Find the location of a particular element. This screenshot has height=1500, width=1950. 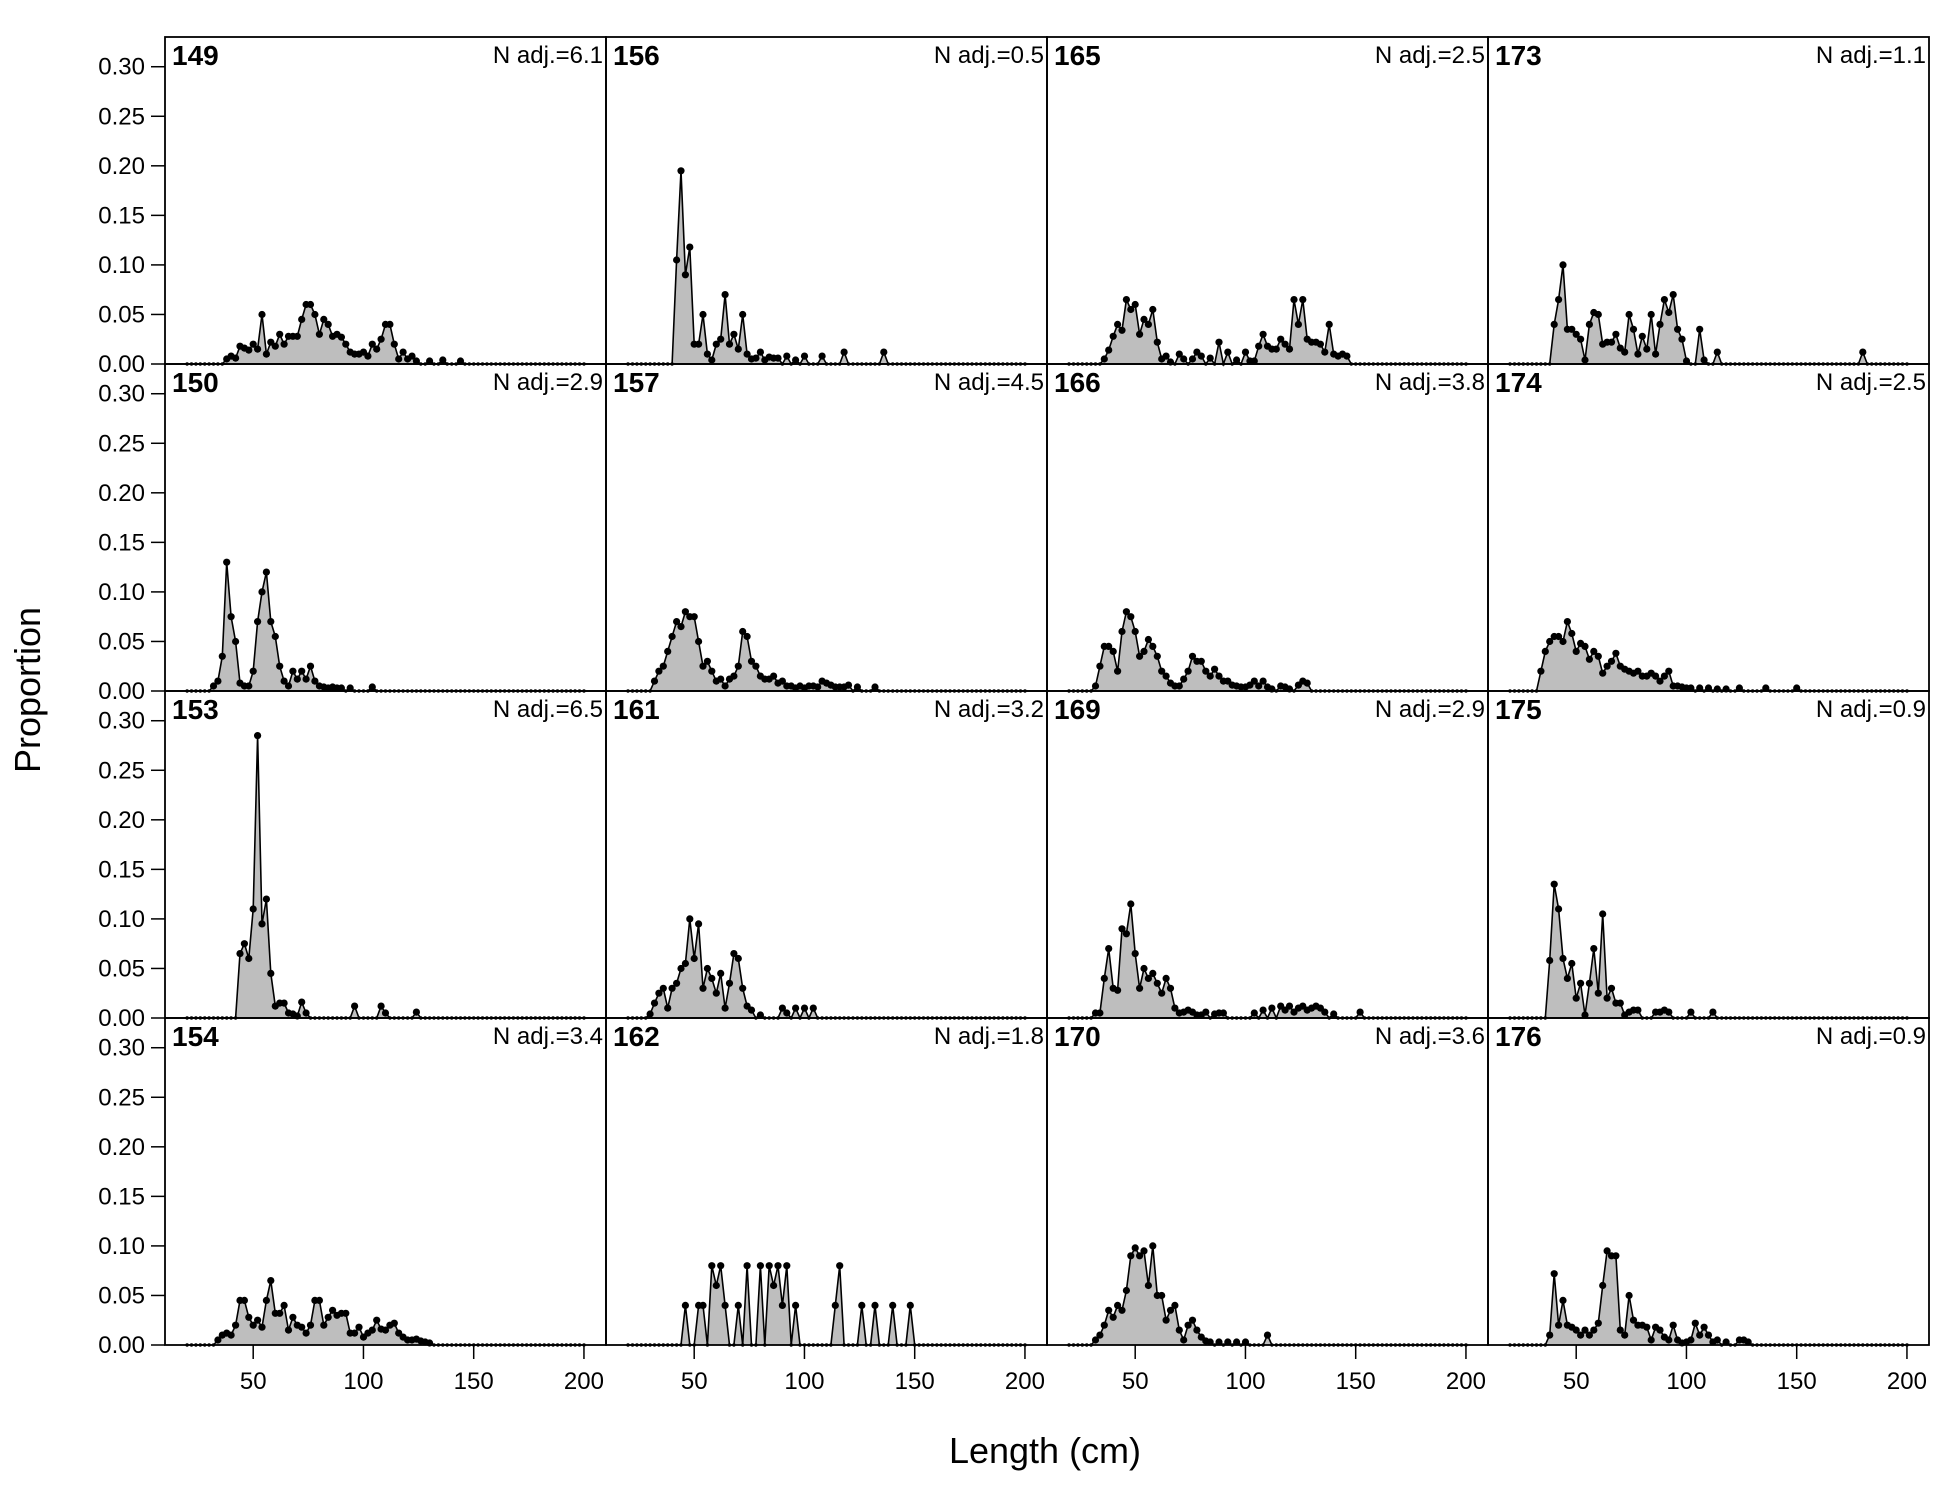

panel-173: 173 N adj.=1.1 is located at coordinates (1708, 201).